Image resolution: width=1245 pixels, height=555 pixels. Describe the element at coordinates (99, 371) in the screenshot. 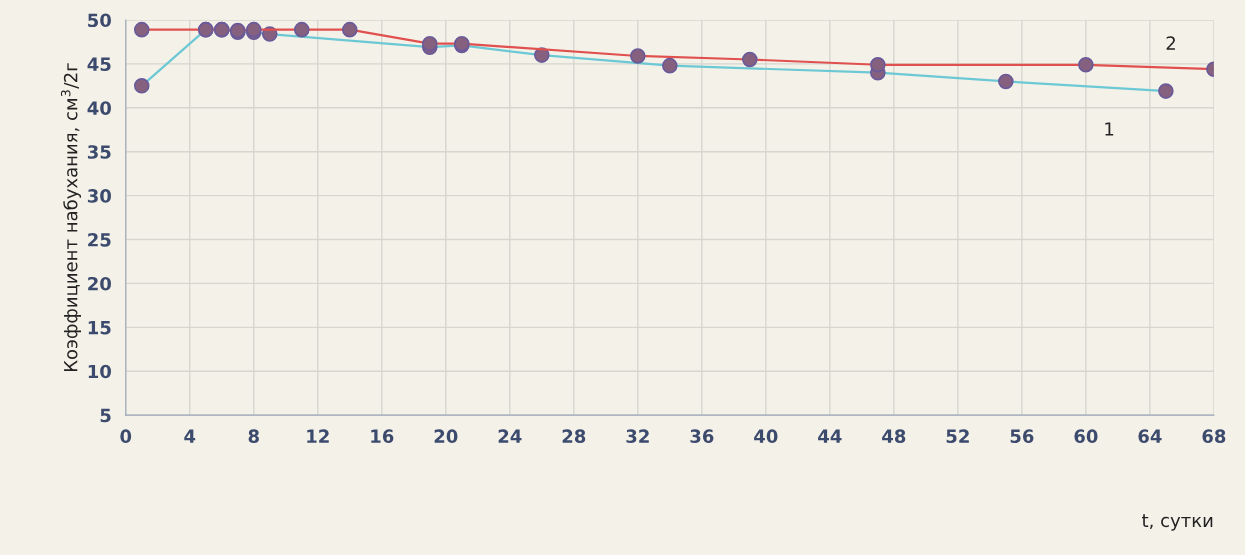

I see `y-tick-label: 10` at that location.